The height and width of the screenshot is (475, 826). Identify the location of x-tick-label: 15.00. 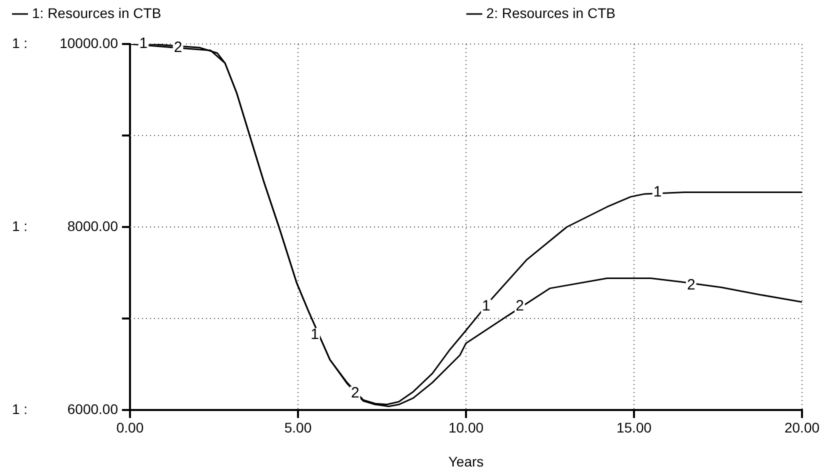
(634, 427).